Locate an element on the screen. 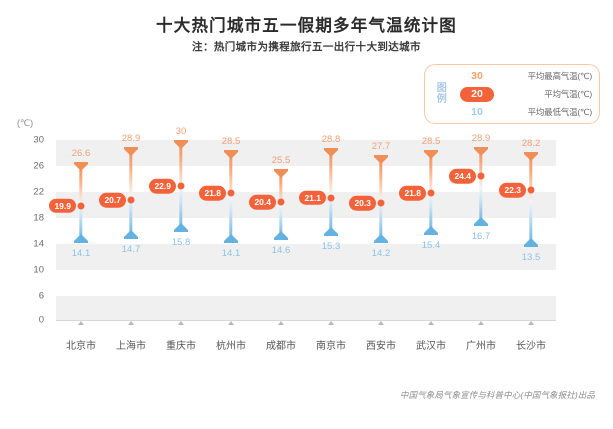 This screenshot has width=613, height=429. bar-column: 25.5 14.6 20.4 is located at coordinates (277, 230).